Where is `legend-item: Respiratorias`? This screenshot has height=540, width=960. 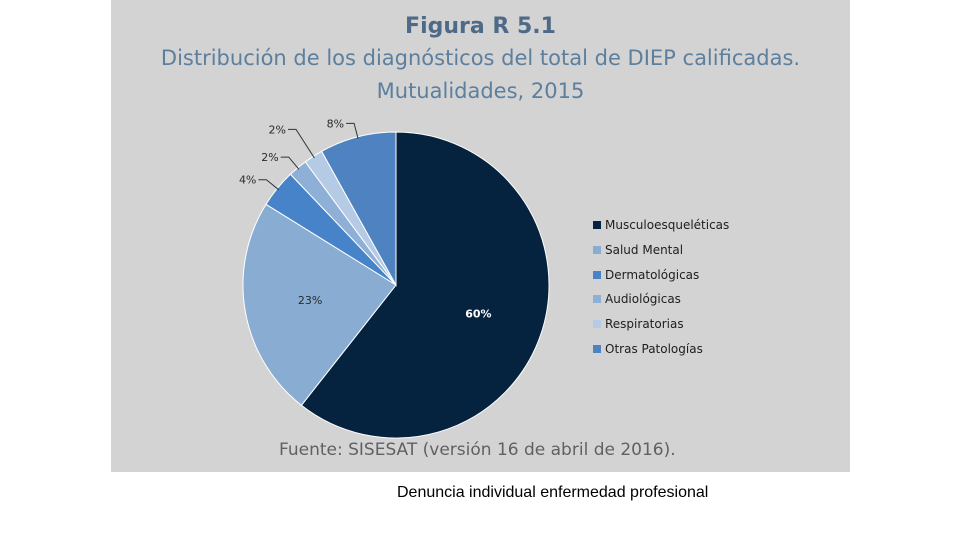
legend-item: Respiratorias is located at coordinates (661, 324).